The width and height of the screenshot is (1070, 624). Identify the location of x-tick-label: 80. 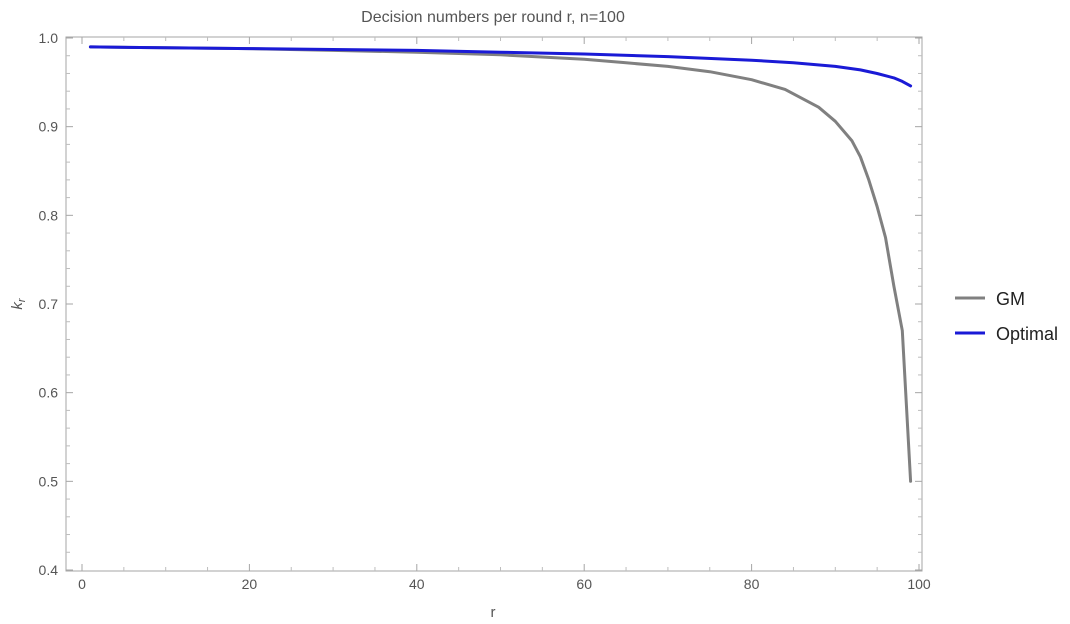
(752, 584).